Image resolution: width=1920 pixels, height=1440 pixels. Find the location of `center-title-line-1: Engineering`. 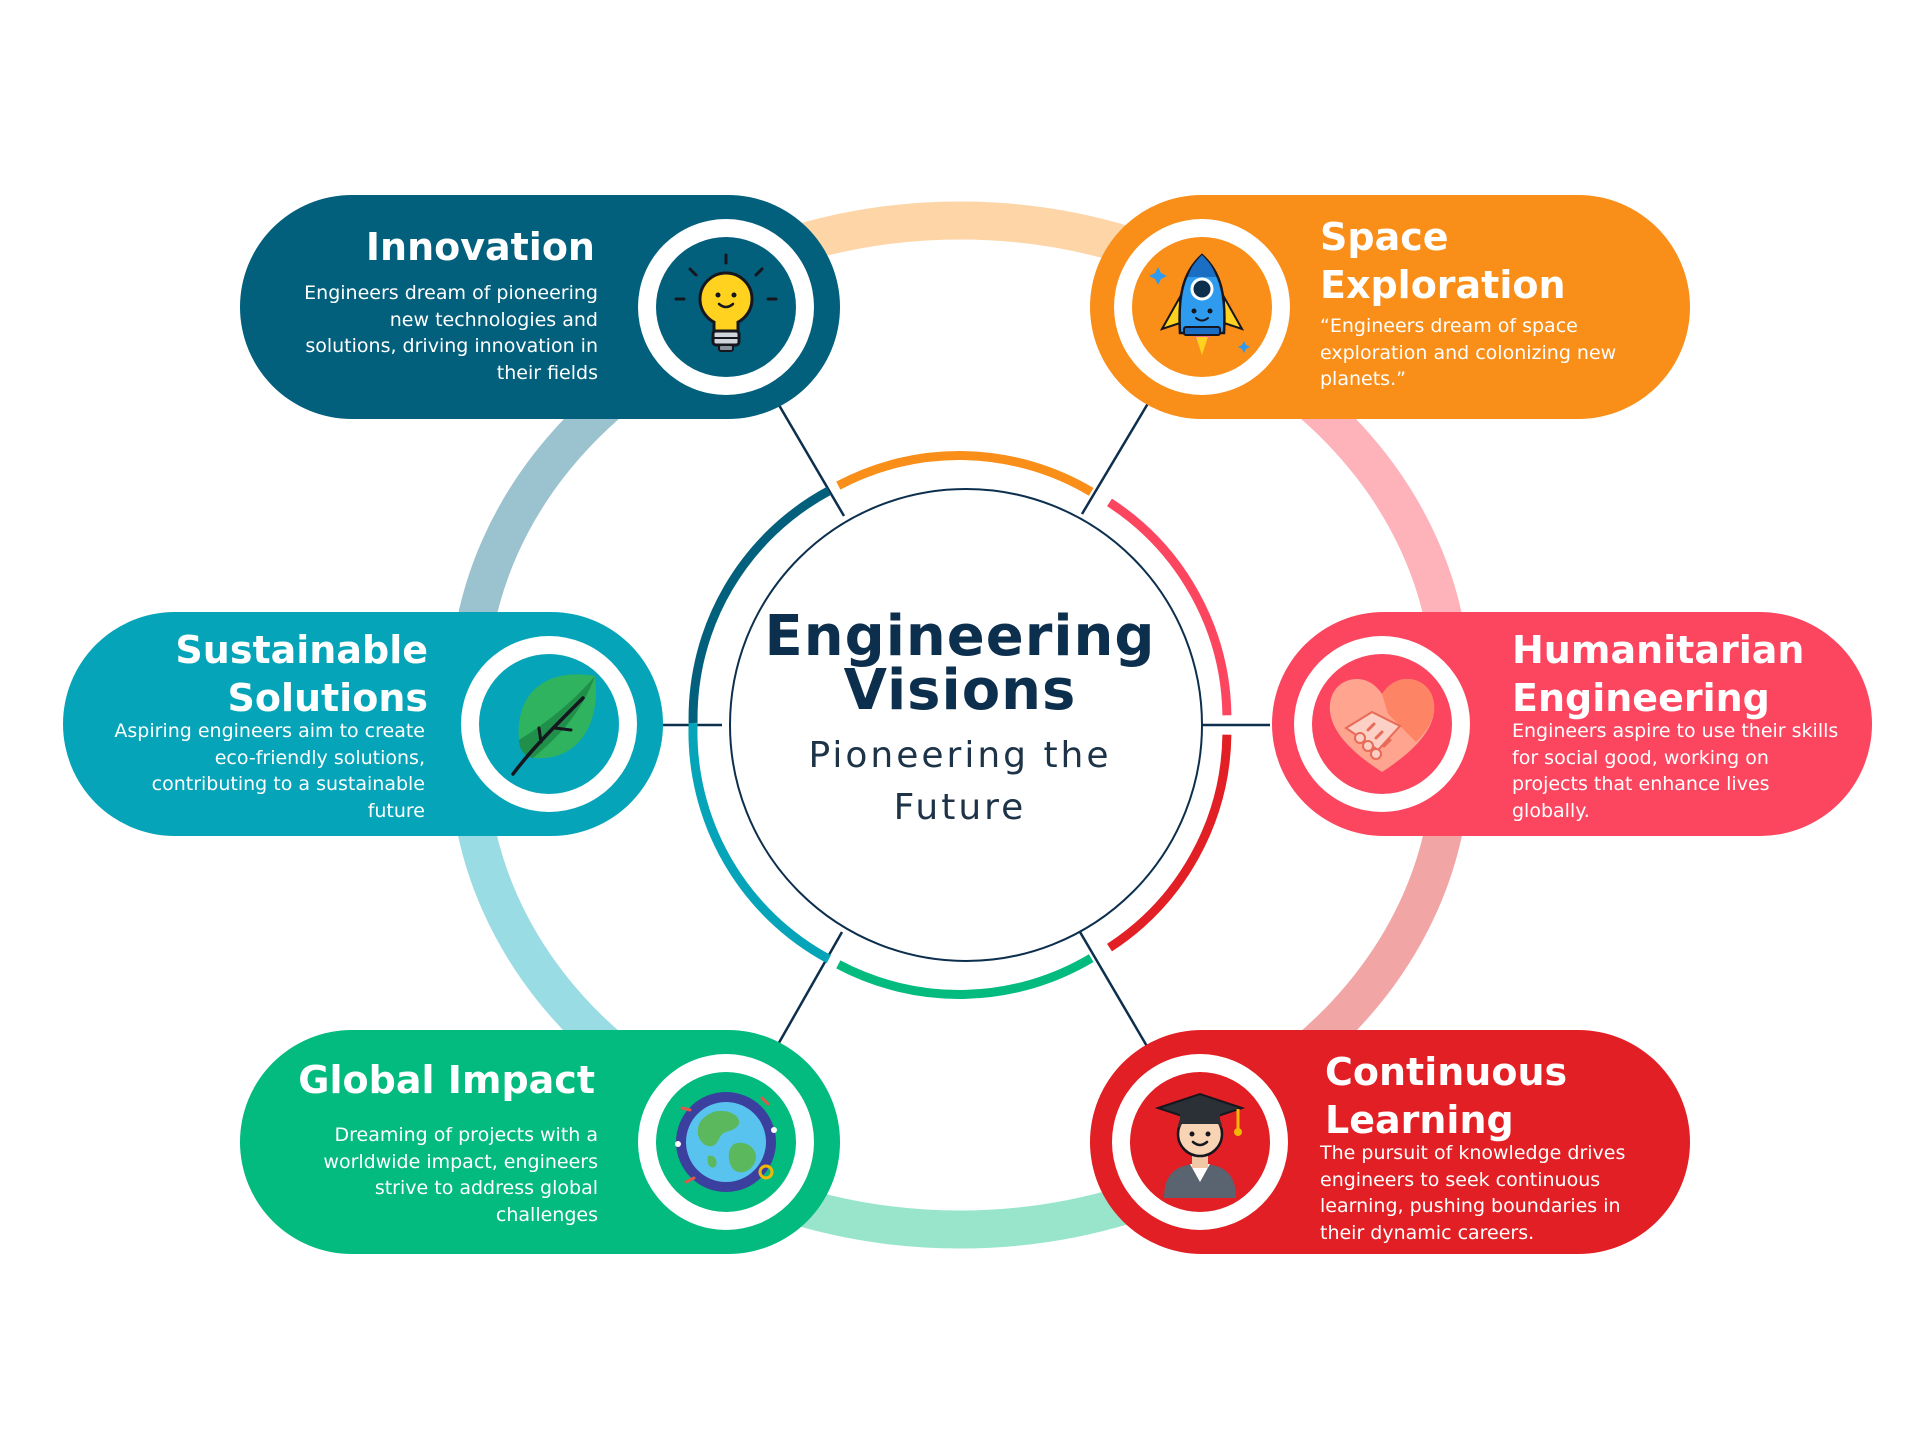

center-title-line-1: Engineering is located at coordinates (960, 636).